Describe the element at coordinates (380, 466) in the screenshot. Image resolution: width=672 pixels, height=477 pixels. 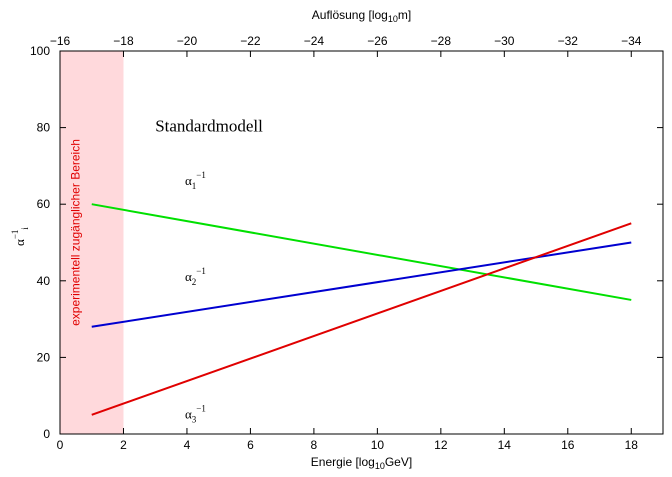
I see `x-axis-label-sub: 10` at that location.